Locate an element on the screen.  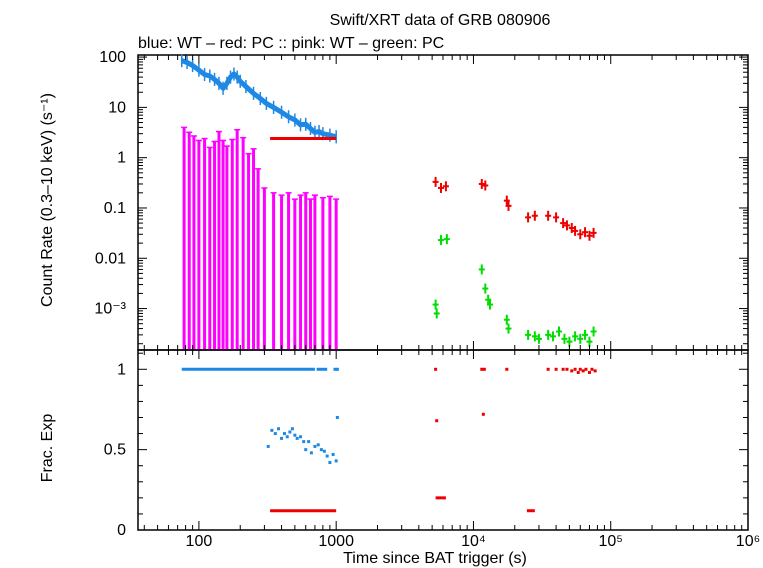
y-tick-label: 0.5 is located at coordinates (115, 450).